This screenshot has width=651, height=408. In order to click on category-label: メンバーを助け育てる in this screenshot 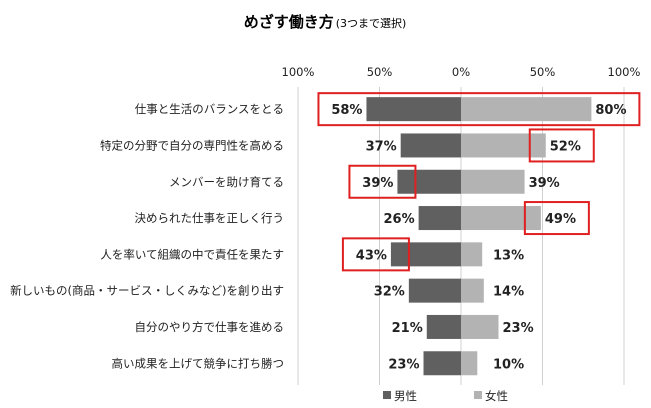, I will do `click(226, 182)`.